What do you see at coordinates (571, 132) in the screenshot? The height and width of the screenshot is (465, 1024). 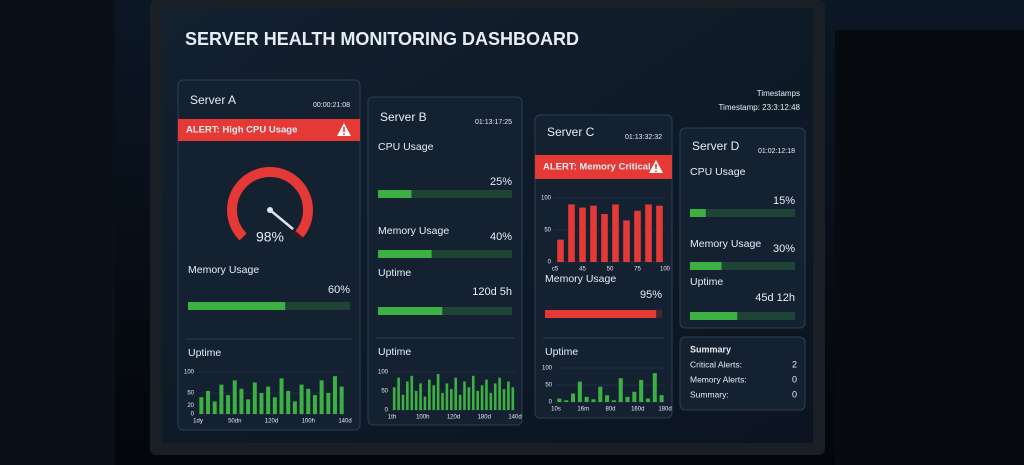 I see `server-name: Server C` at bounding box center [571, 132].